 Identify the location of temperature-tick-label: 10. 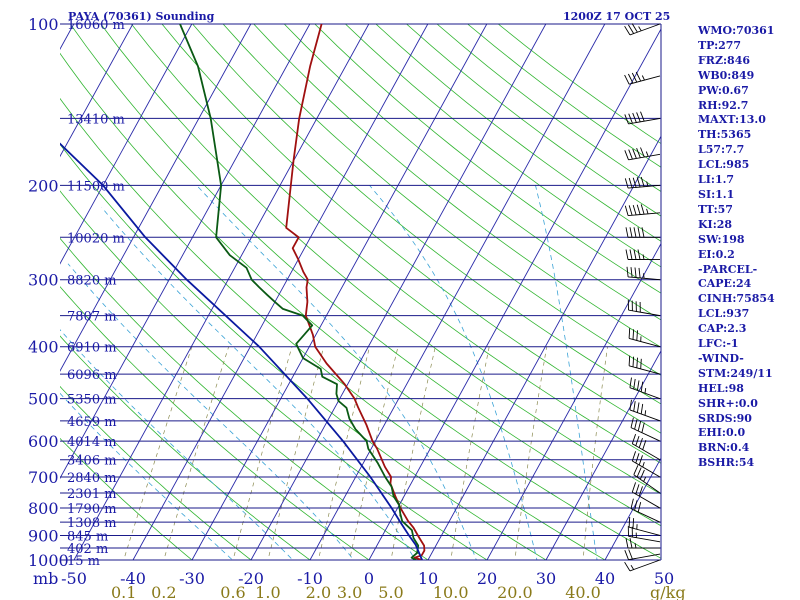
(428, 578).